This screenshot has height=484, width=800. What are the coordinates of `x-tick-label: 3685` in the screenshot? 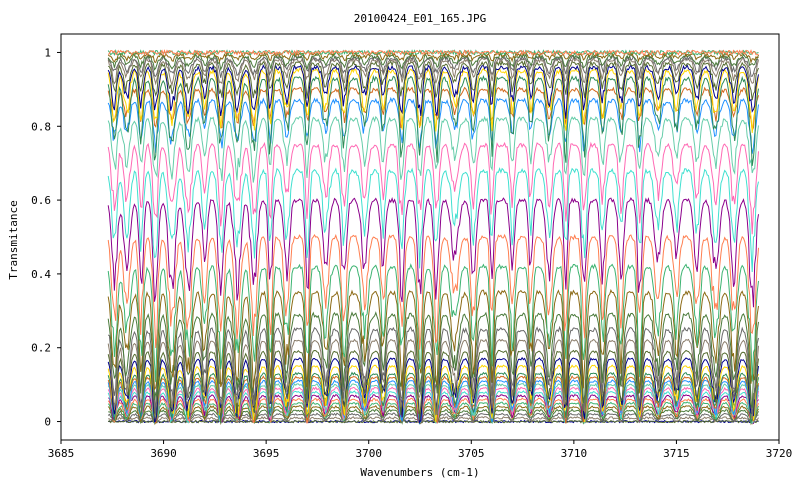 It's located at (61, 453).